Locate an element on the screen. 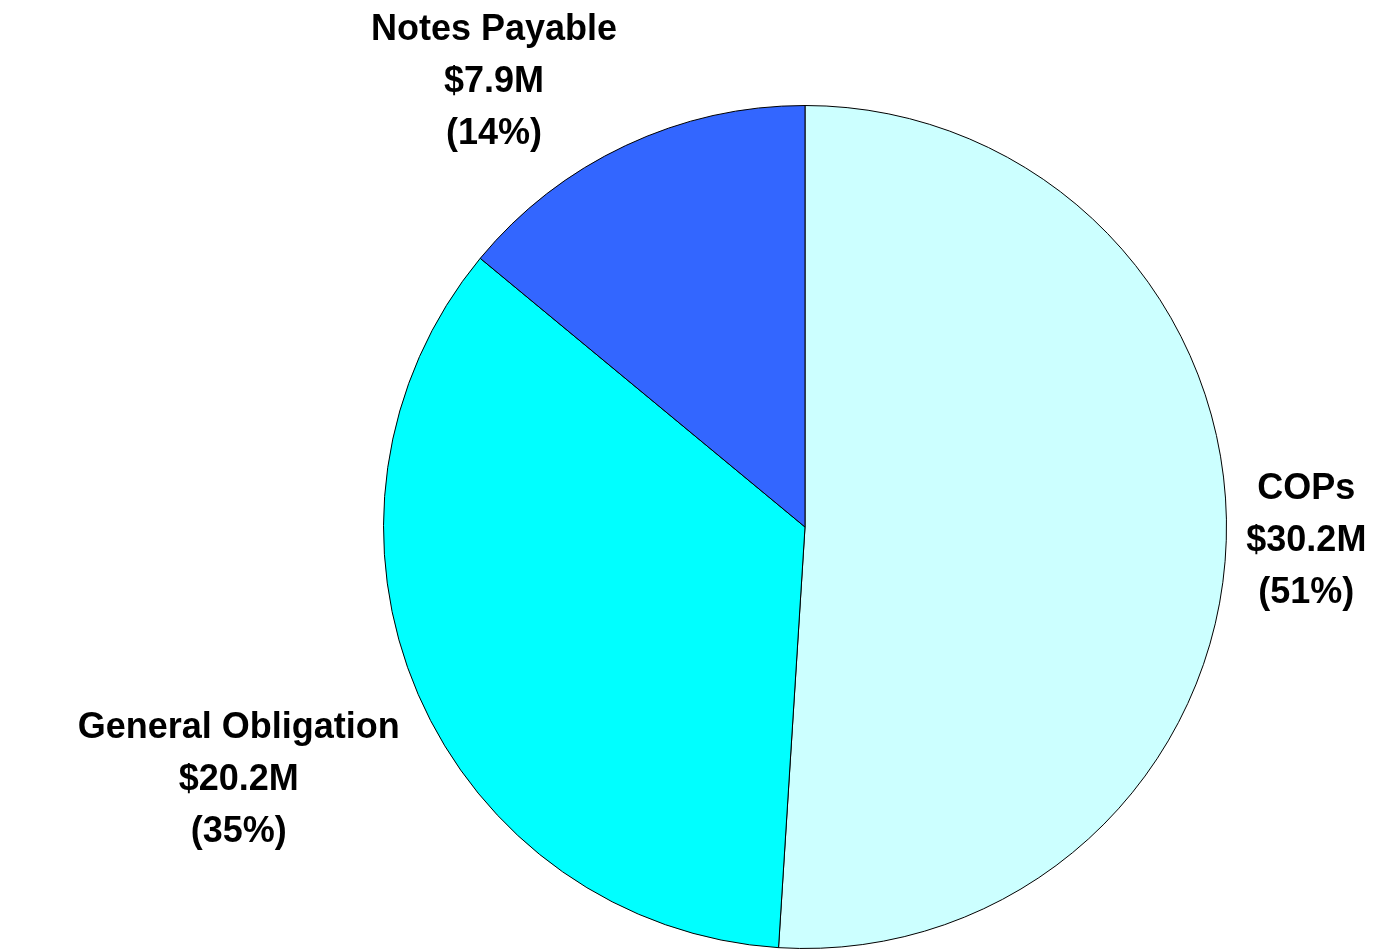 The width and height of the screenshot is (1395, 951). slice-label: COPs is located at coordinates (1306, 486).